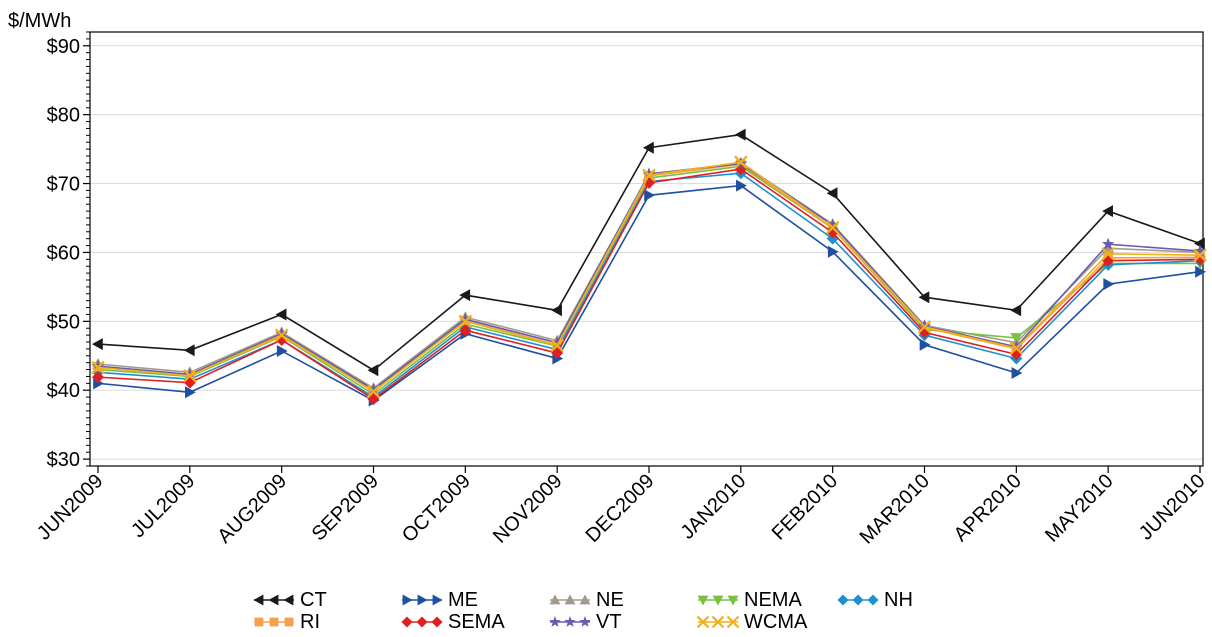 This screenshot has width=1212, height=637. Describe the element at coordinates (63, 460) in the screenshot. I see `y-tick-label: $30` at that location.